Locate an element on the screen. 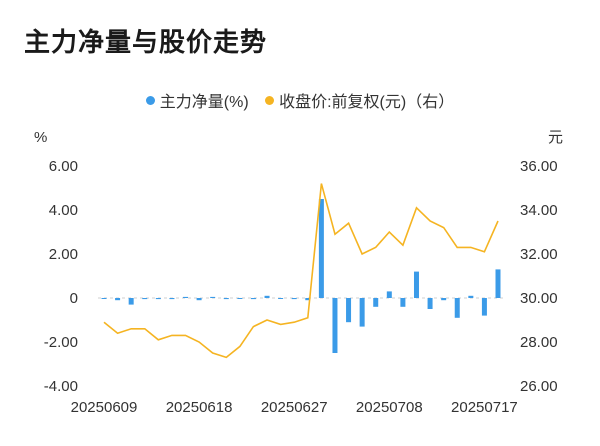 The width and height of the screenshot is (600, 446). legend-item-net-volume: 主力净量(%) is located at coordinates (197, 100).